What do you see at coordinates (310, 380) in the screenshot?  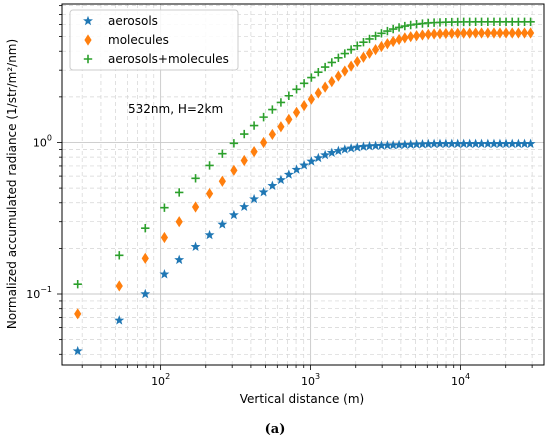 I see `x-tick-label: 10³` at bounding box center [310, 380].